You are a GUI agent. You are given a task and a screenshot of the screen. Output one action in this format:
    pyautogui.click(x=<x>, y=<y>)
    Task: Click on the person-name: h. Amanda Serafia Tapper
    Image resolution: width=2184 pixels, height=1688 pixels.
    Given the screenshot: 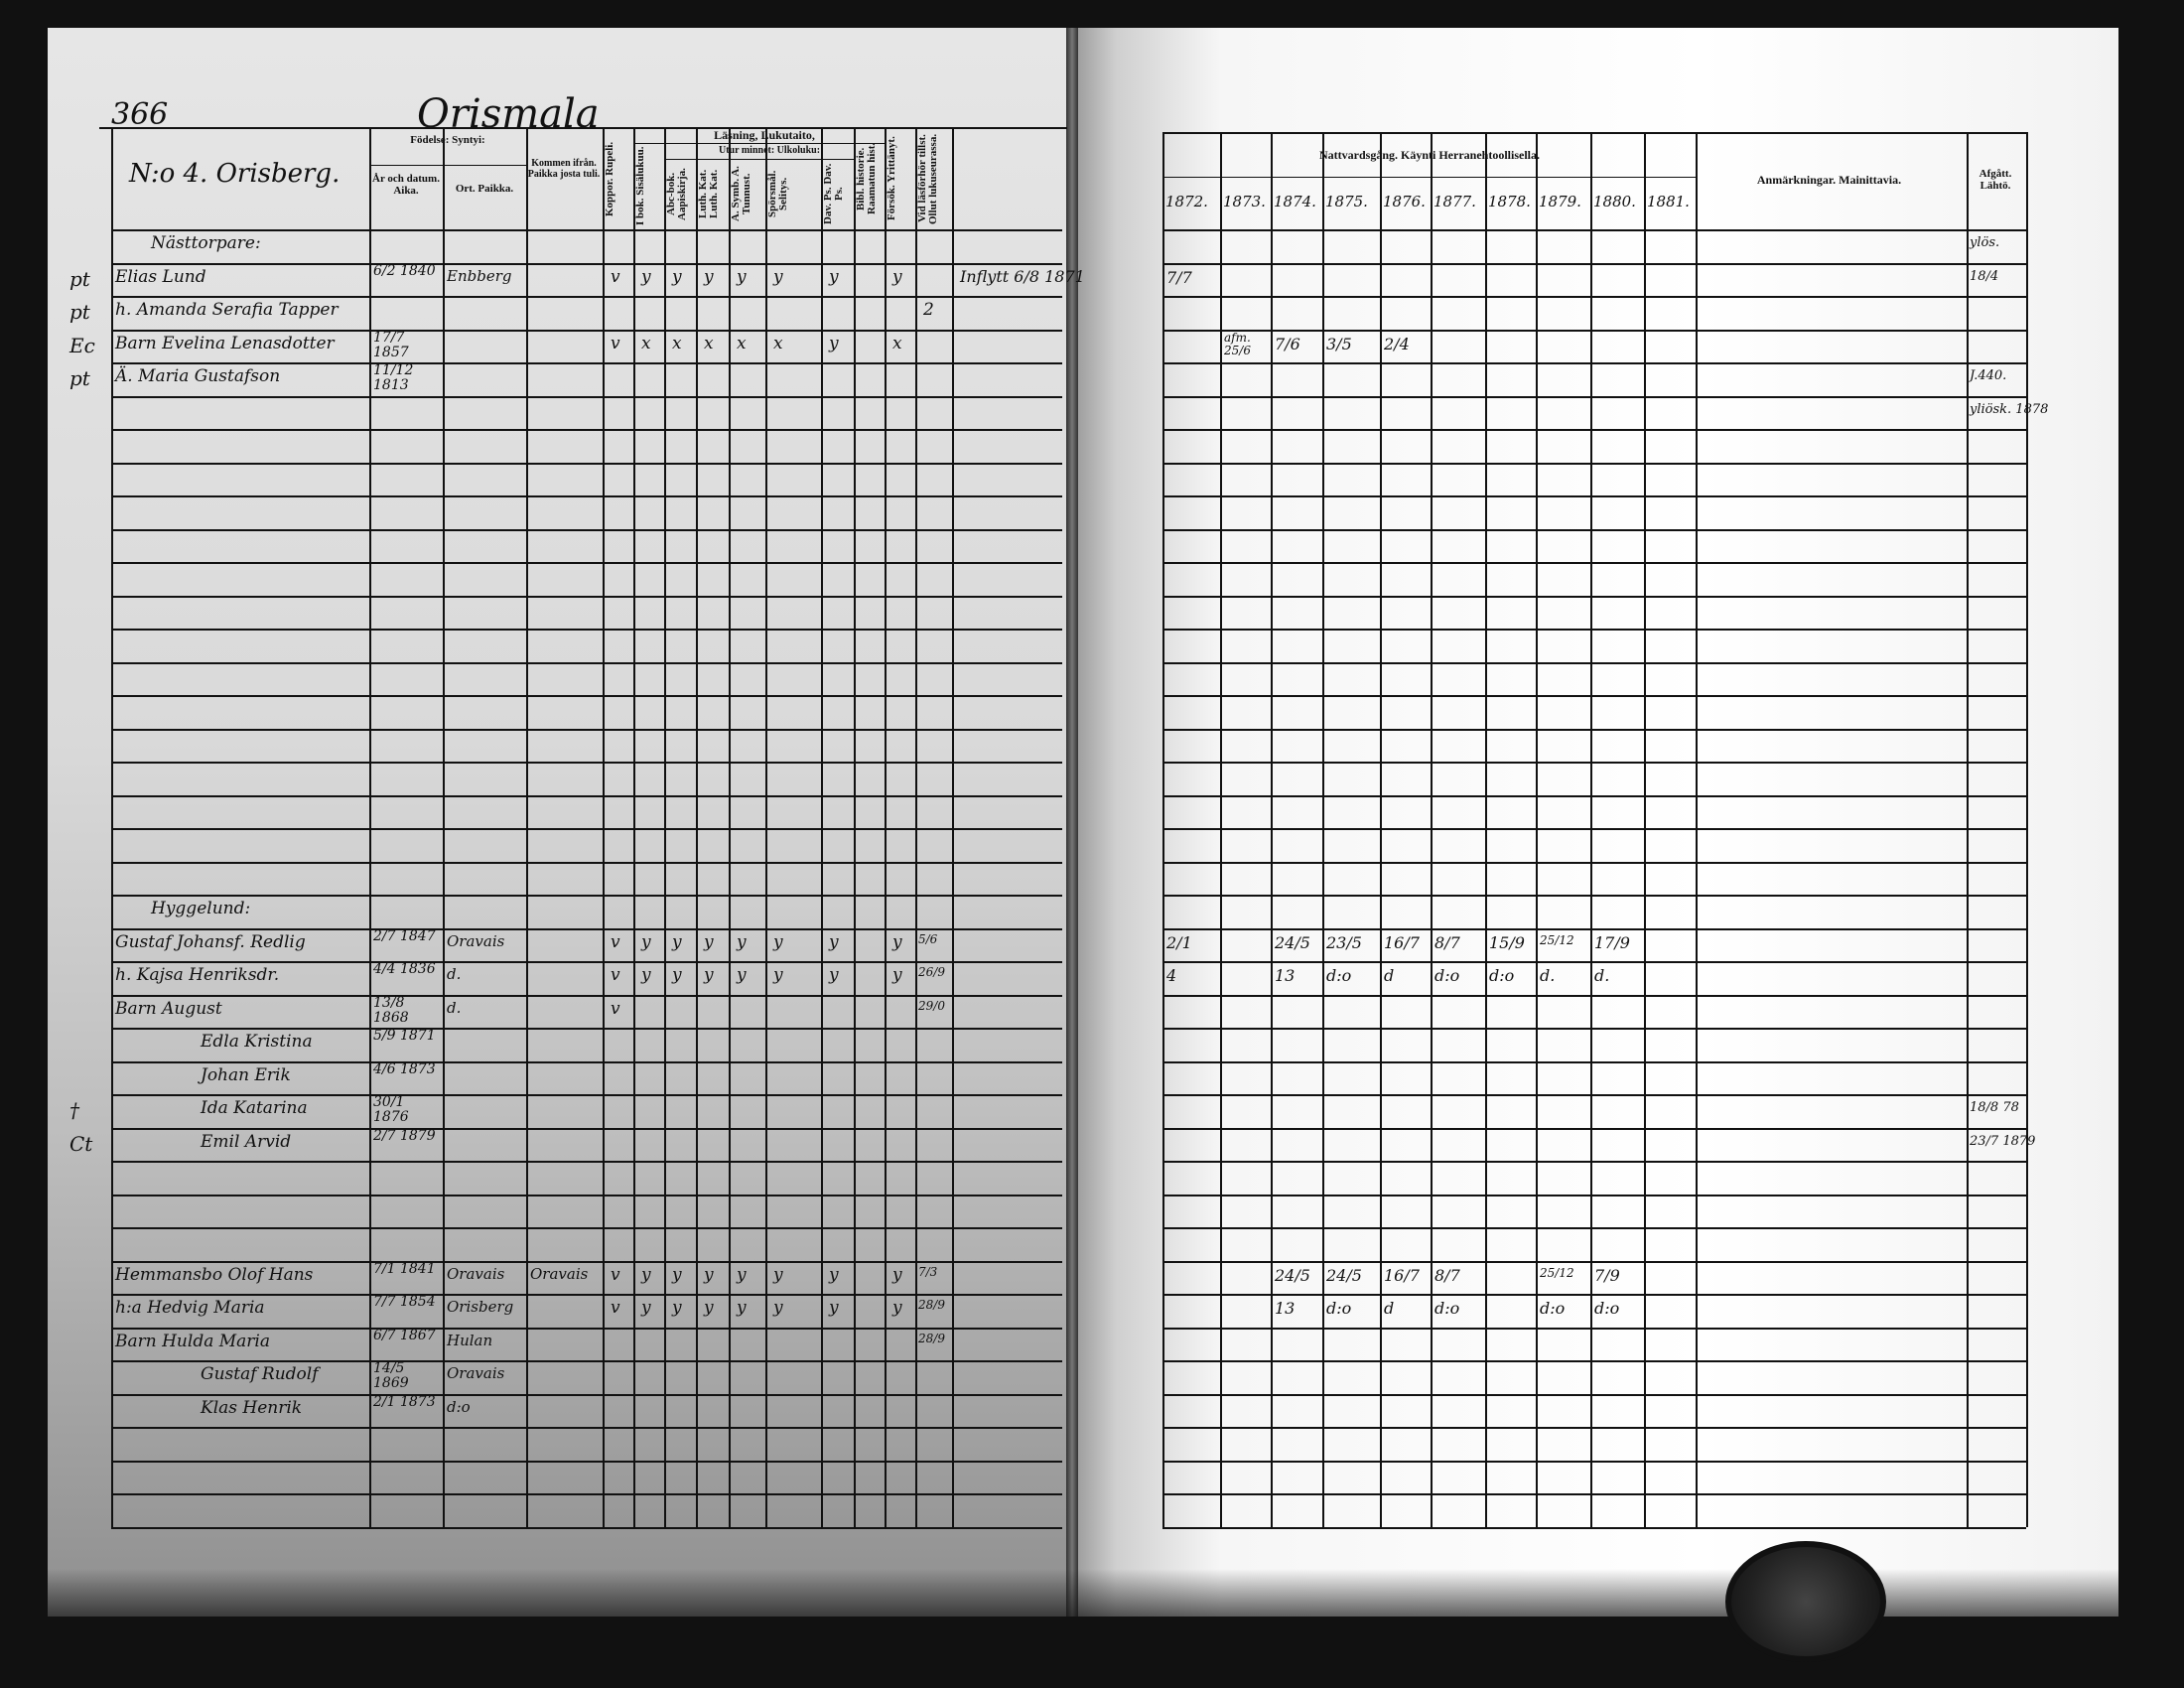 What is the action you would take?
    pyautogui.click(x=227, y=310)
    